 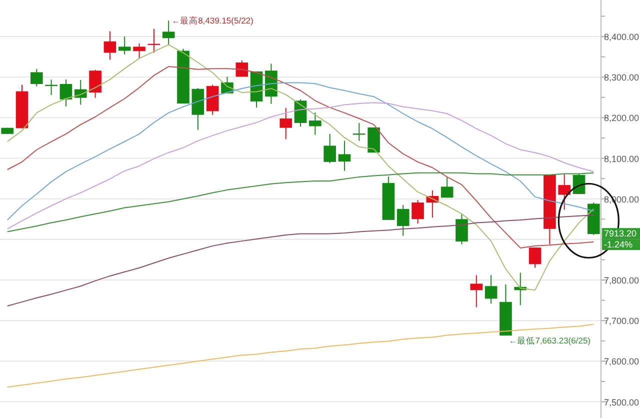 What do you see at coordinates (549, 341) in the screenshot?
I see `annotation: ←最低7,663.23(6/25)` at bounding box center [549, 341].